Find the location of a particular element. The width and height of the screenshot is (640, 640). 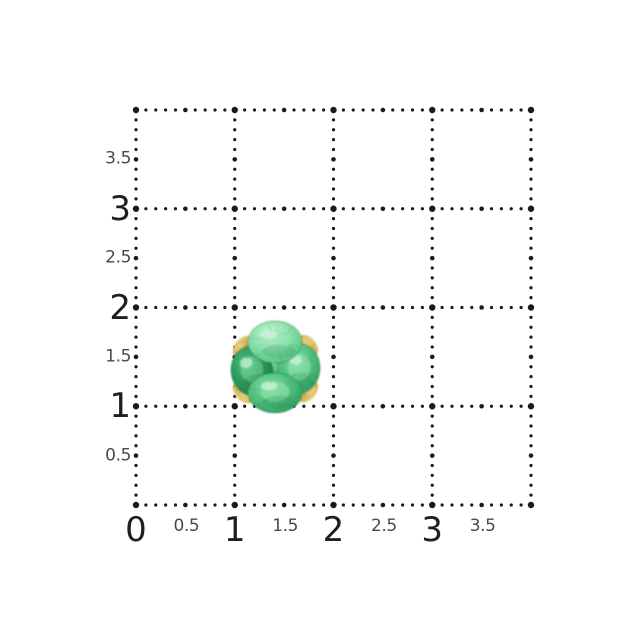

x-tick-label-0p5: 0.5 is located at coordinates (186, 526).